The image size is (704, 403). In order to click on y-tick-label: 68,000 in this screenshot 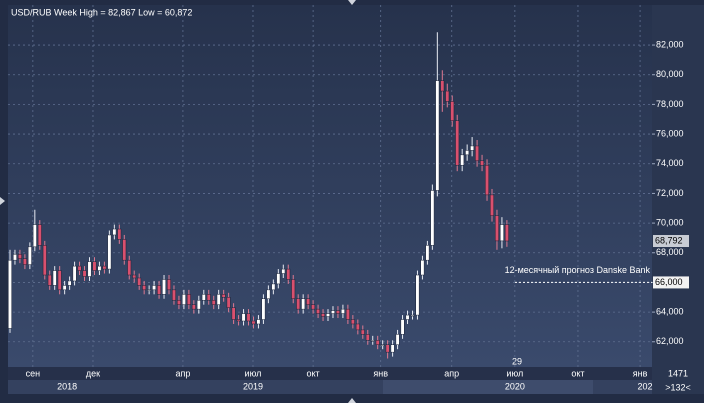, I will do `click(670, 252)`.